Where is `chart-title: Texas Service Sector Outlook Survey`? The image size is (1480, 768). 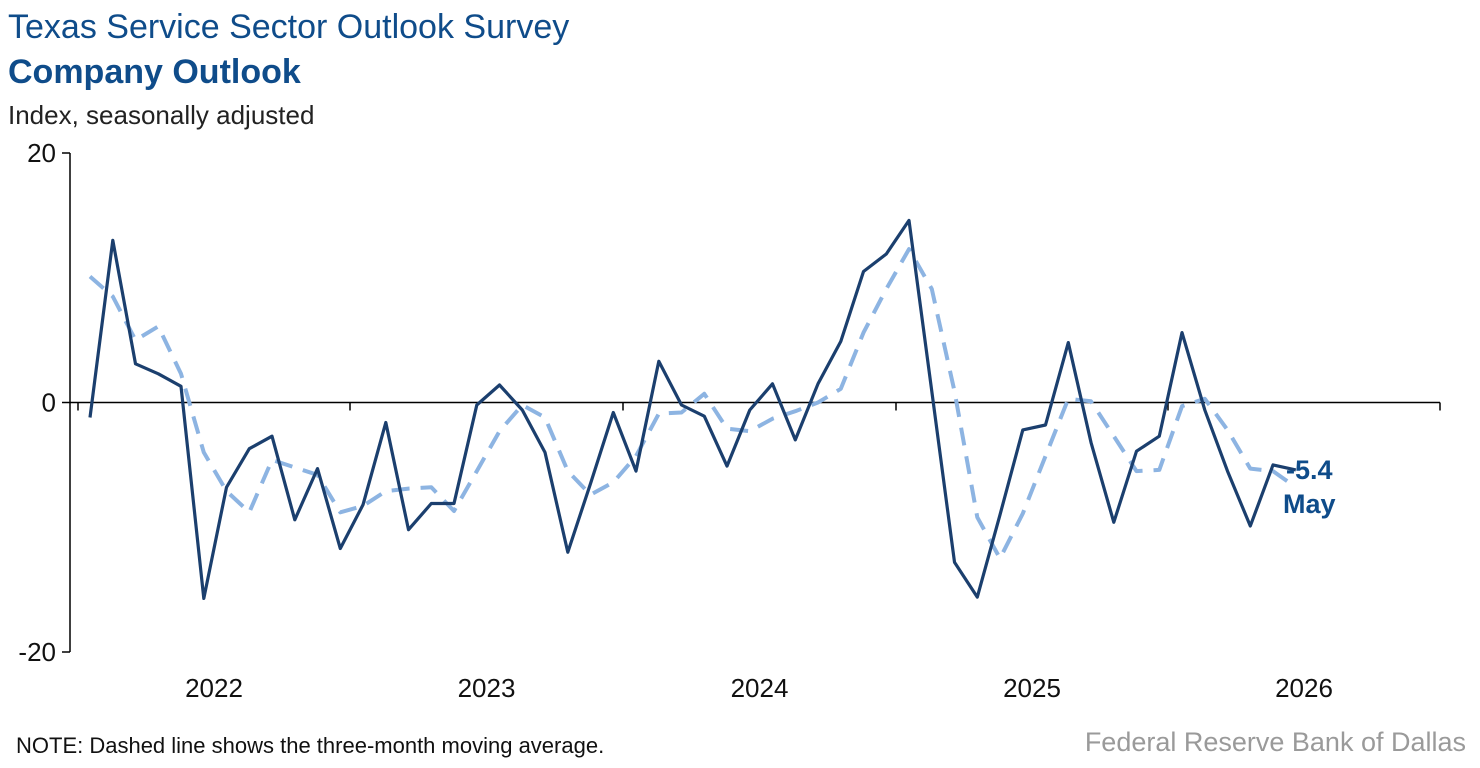 chart-title: Texas Service Sector Outlook Survey is located at coordinates (289, 27).